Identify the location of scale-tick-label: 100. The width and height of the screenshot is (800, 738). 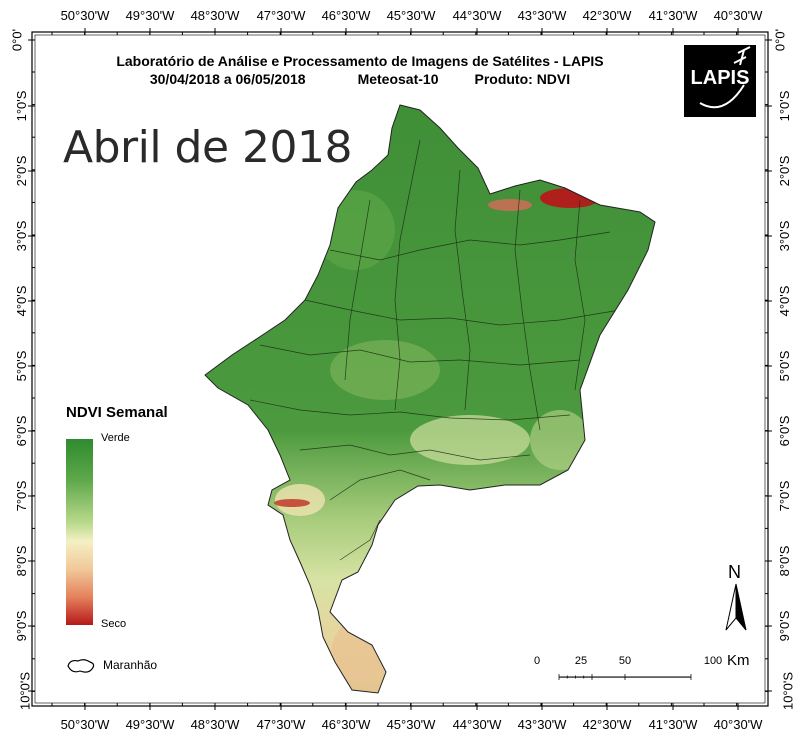
(713, 661).